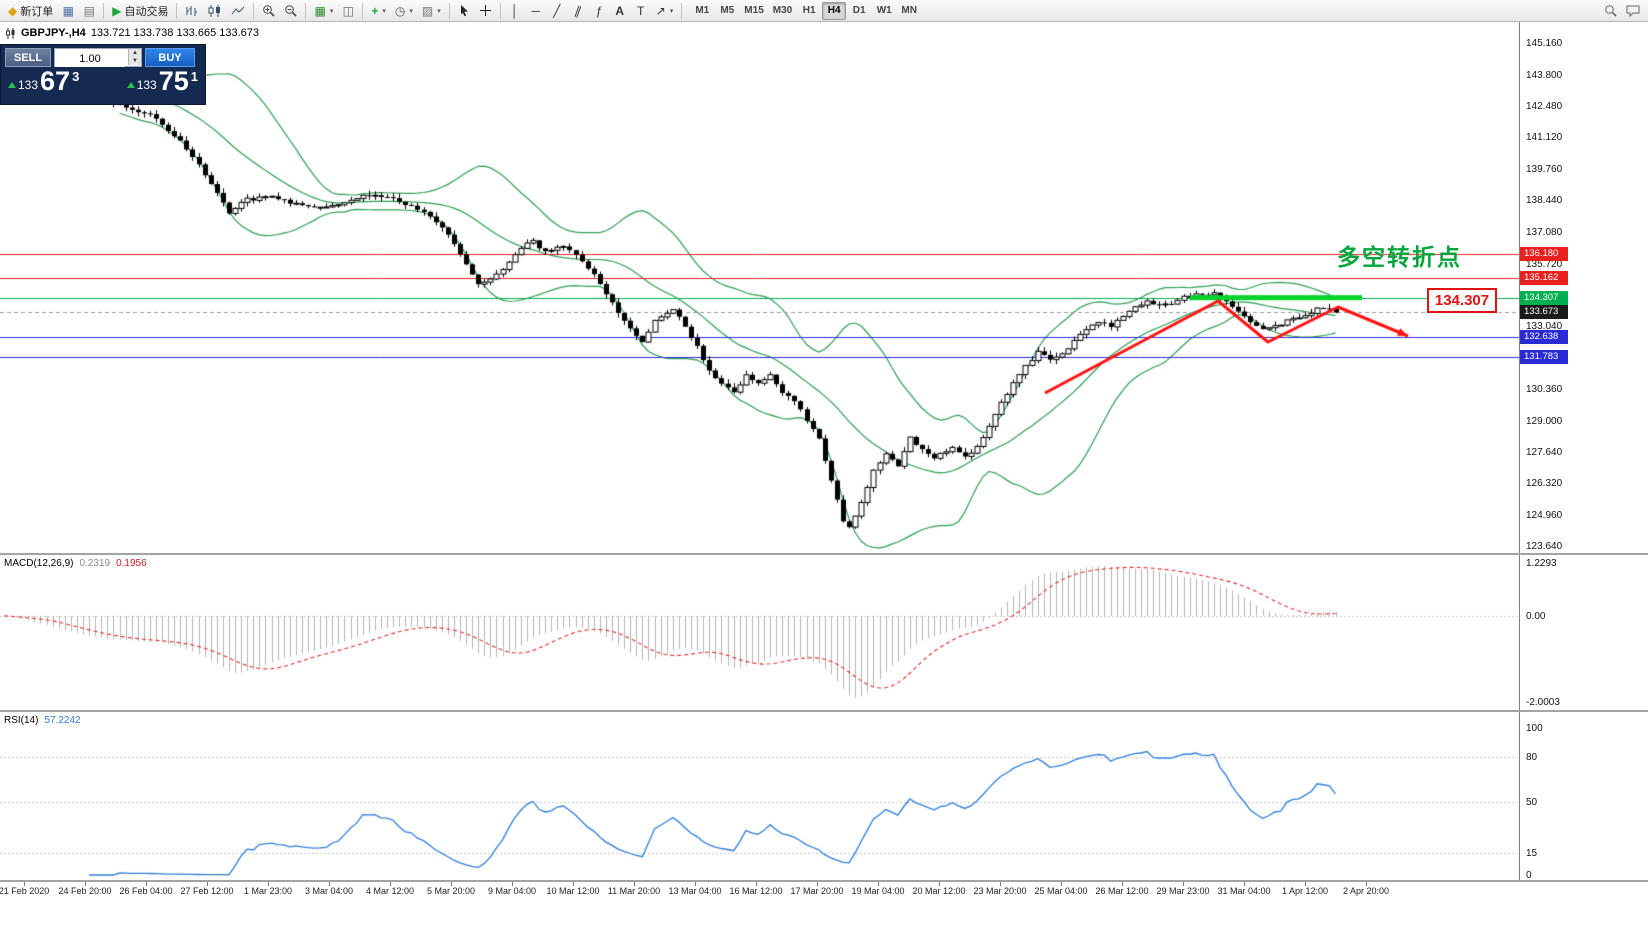 Image resolution: width=1648 pixels, height=944 pixels. Describe the element at coordinates (404, 11) in the screenshot. I see `periods-button: ◷ ▾` at that location.